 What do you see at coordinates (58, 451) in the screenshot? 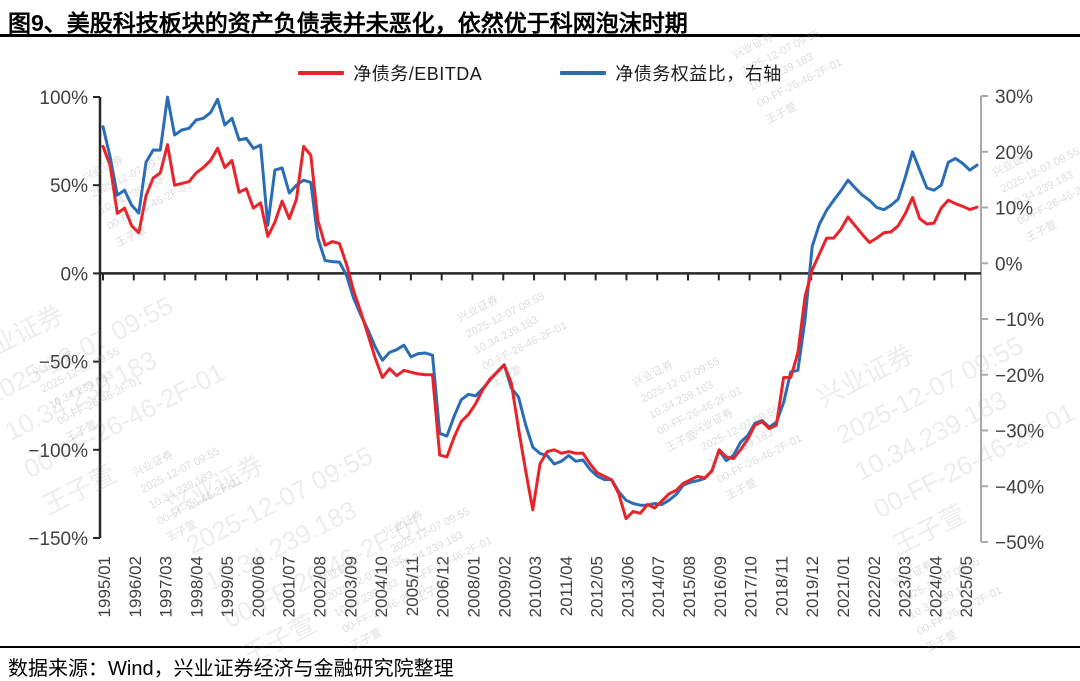
I see `left-axis-tick-label: −100%` at bounding box center [58, 451].